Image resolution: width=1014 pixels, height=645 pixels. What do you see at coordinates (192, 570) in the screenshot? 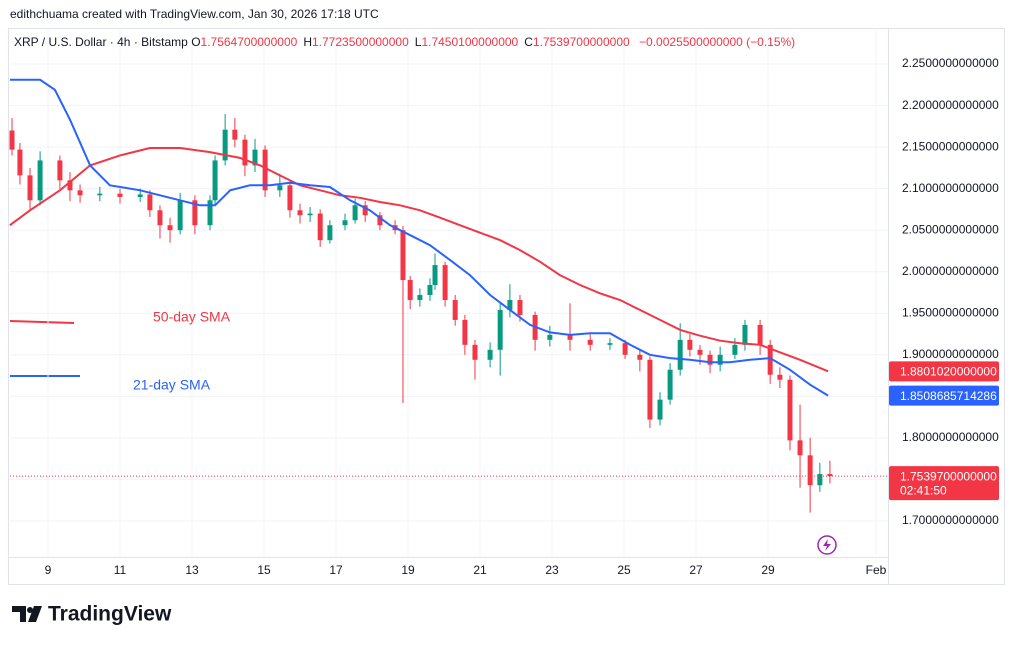
I see `x-tick-label: 13` at bounding box center [192, 570].